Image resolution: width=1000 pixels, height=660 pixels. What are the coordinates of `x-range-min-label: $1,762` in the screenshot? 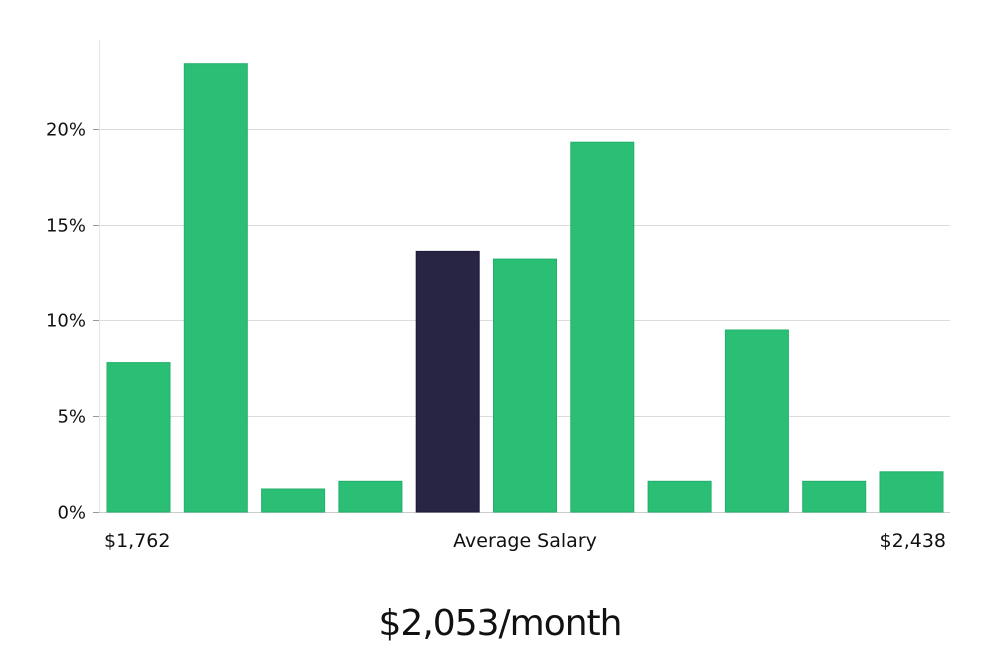 It's located at (137, 541).